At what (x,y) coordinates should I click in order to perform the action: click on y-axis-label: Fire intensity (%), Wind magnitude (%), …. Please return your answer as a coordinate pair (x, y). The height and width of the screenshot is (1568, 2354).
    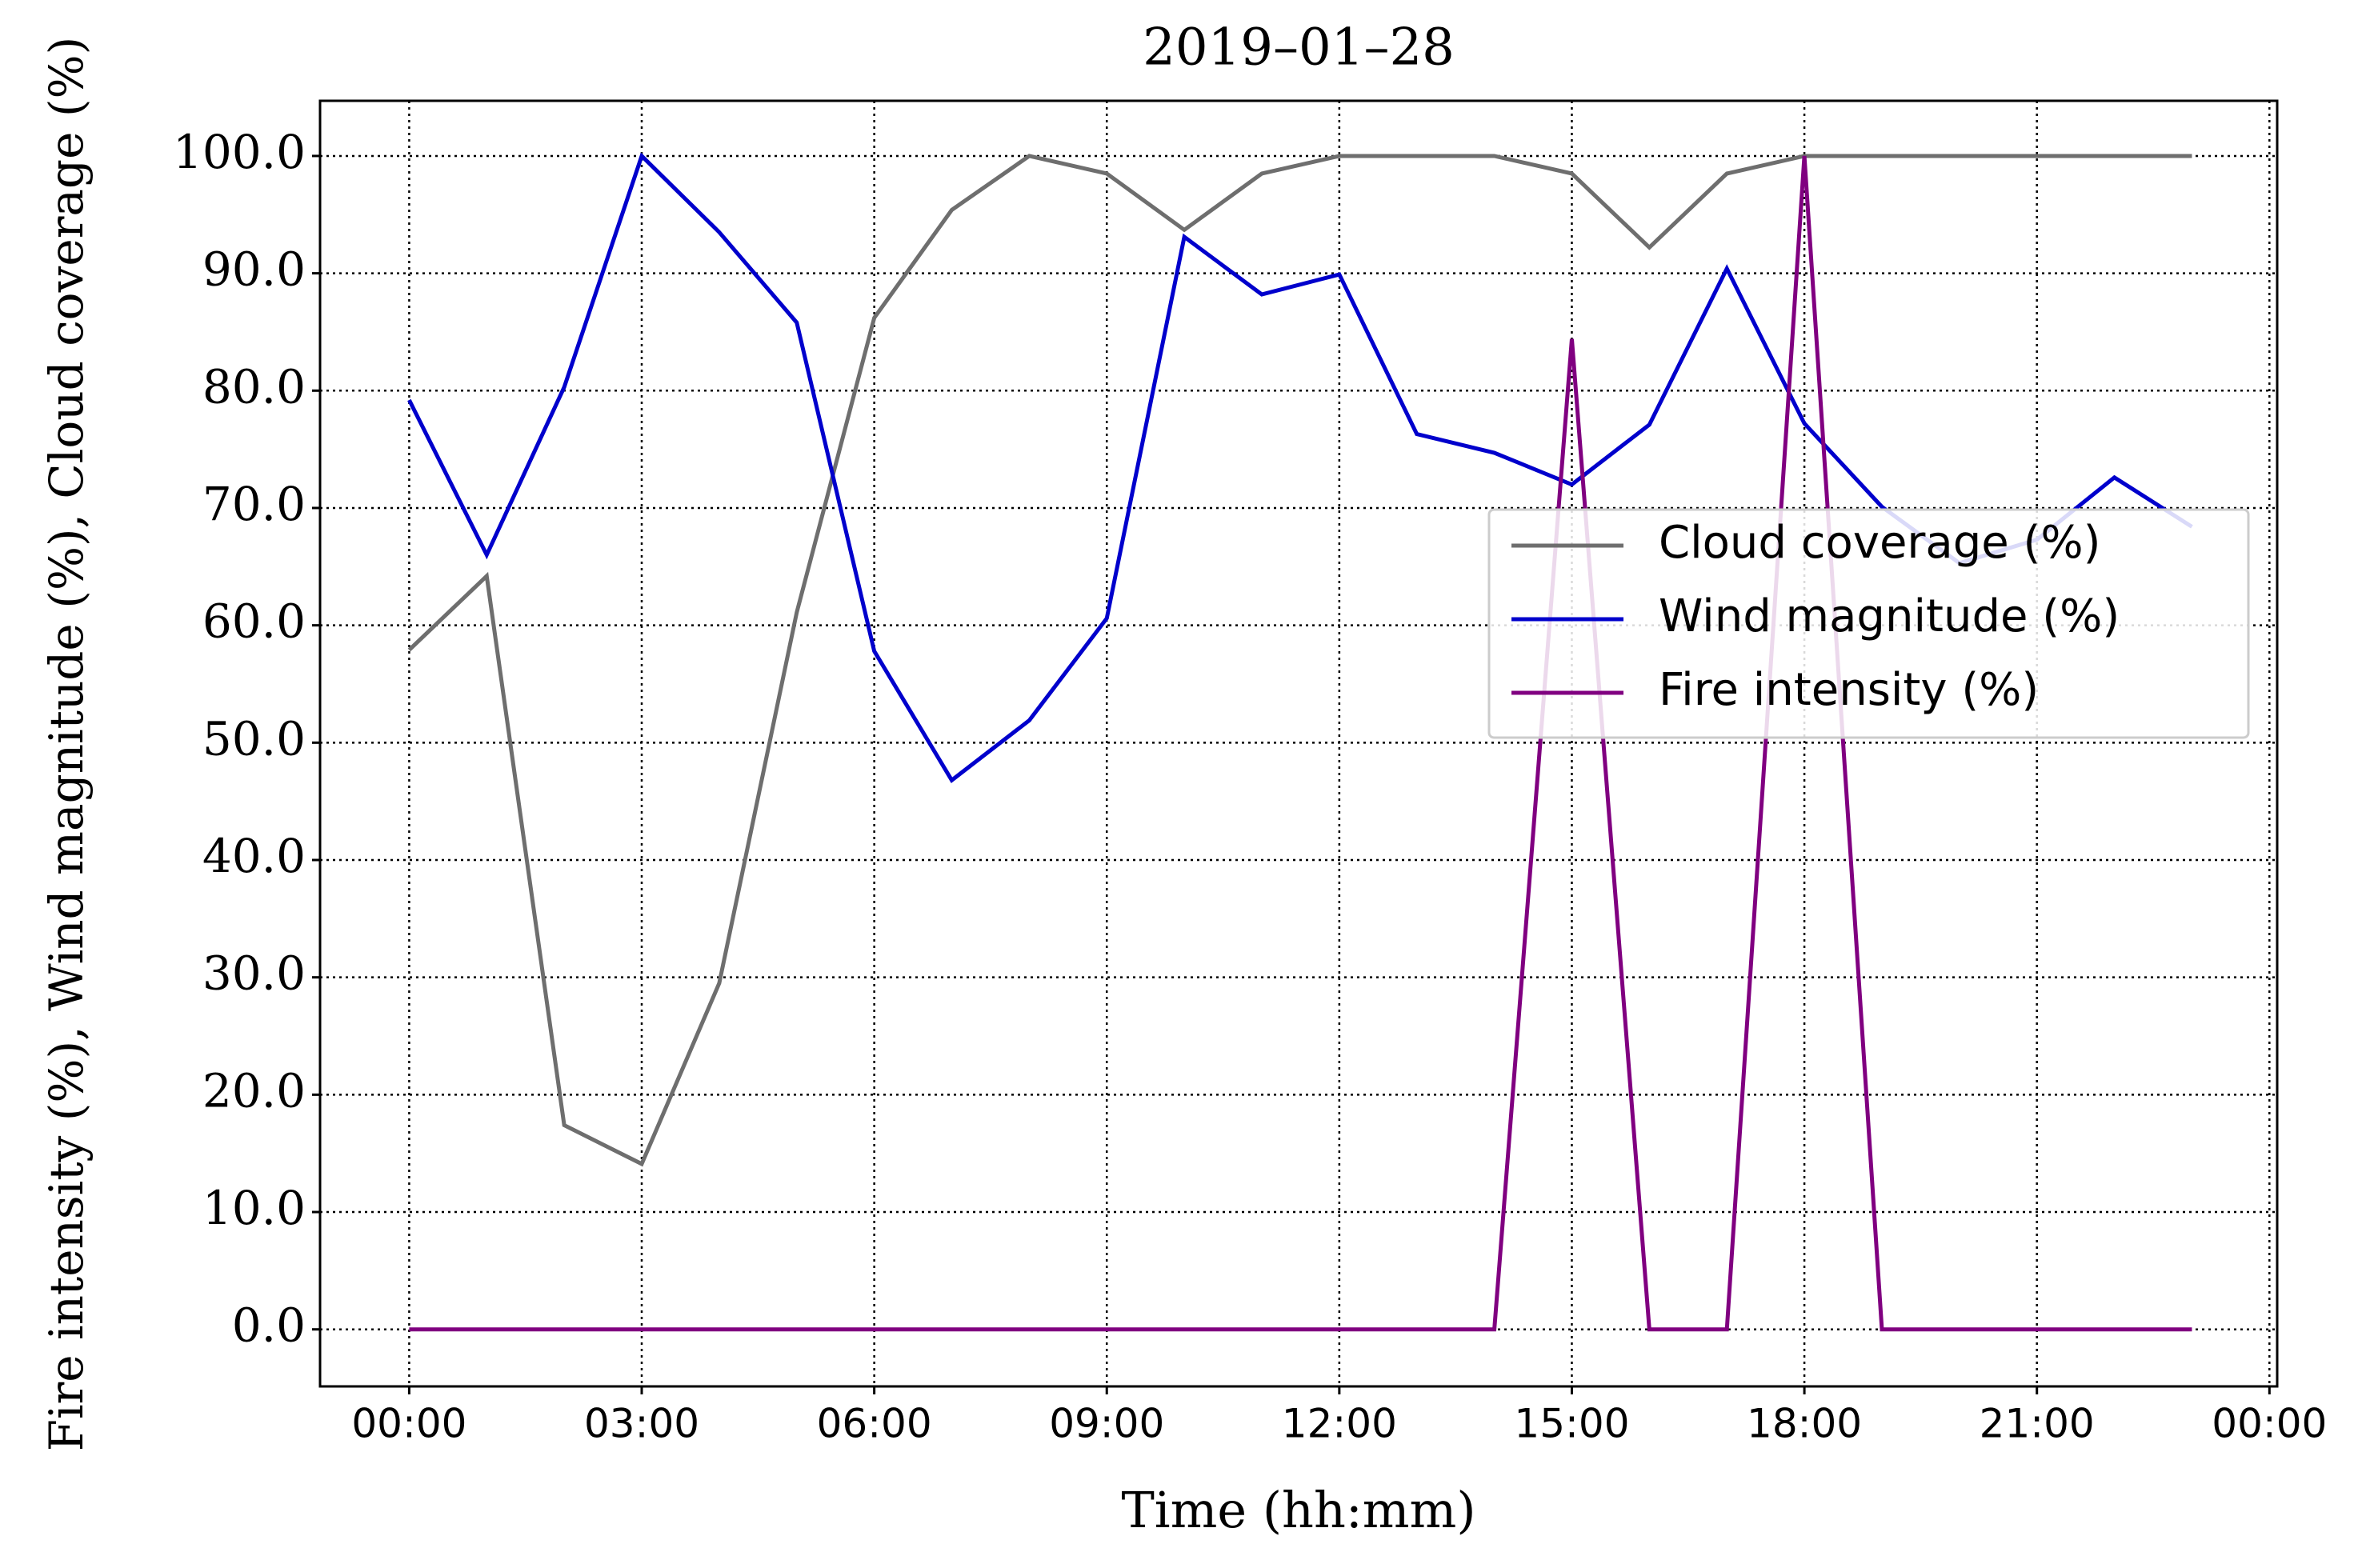
    Looking at the image, I should click on (66, 744).